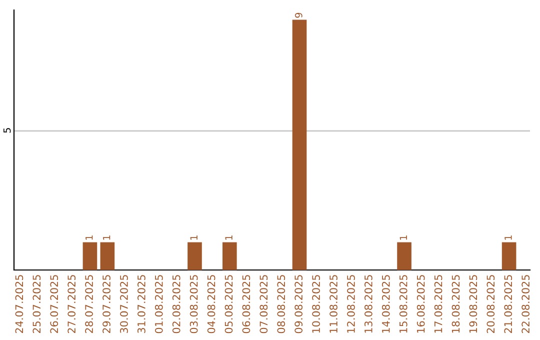 The width and height of the screenshot is (540, 340). Describe the element at coordinates (473, 304) in the screenshot. I see `x-tick-label: 19.08.2025` at that location.